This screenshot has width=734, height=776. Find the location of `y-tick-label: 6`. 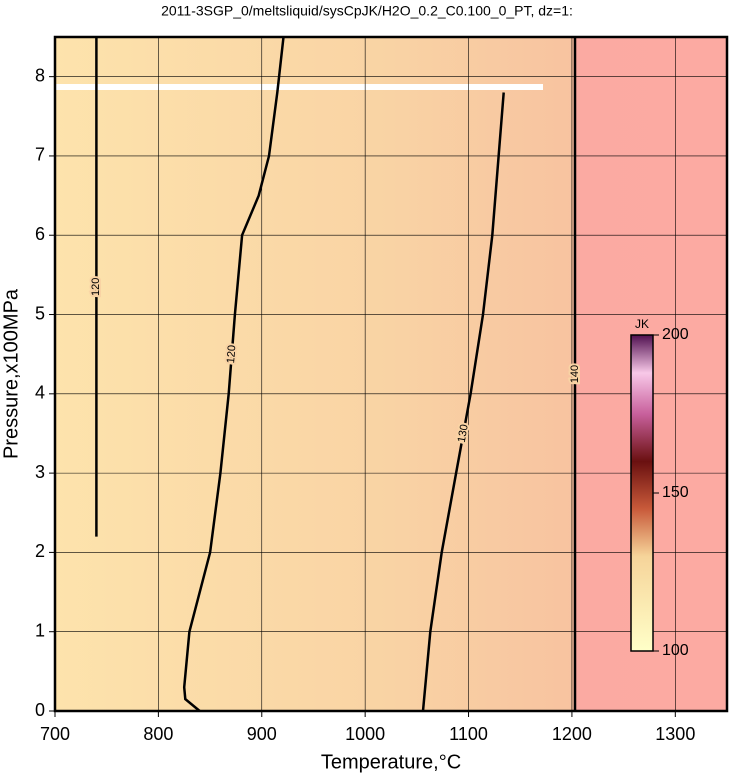

y-tick-label: 6 is located at coordinates (40, 234).